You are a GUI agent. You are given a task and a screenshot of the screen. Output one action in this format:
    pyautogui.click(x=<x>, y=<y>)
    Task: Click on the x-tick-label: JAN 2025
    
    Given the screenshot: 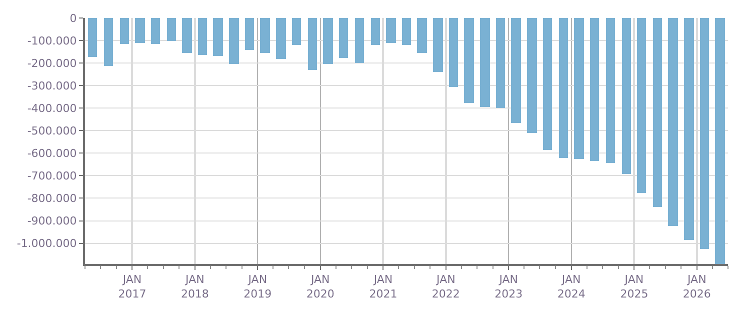 What is the action you would take?
    pyautogui.click(x=634, y=286)
    